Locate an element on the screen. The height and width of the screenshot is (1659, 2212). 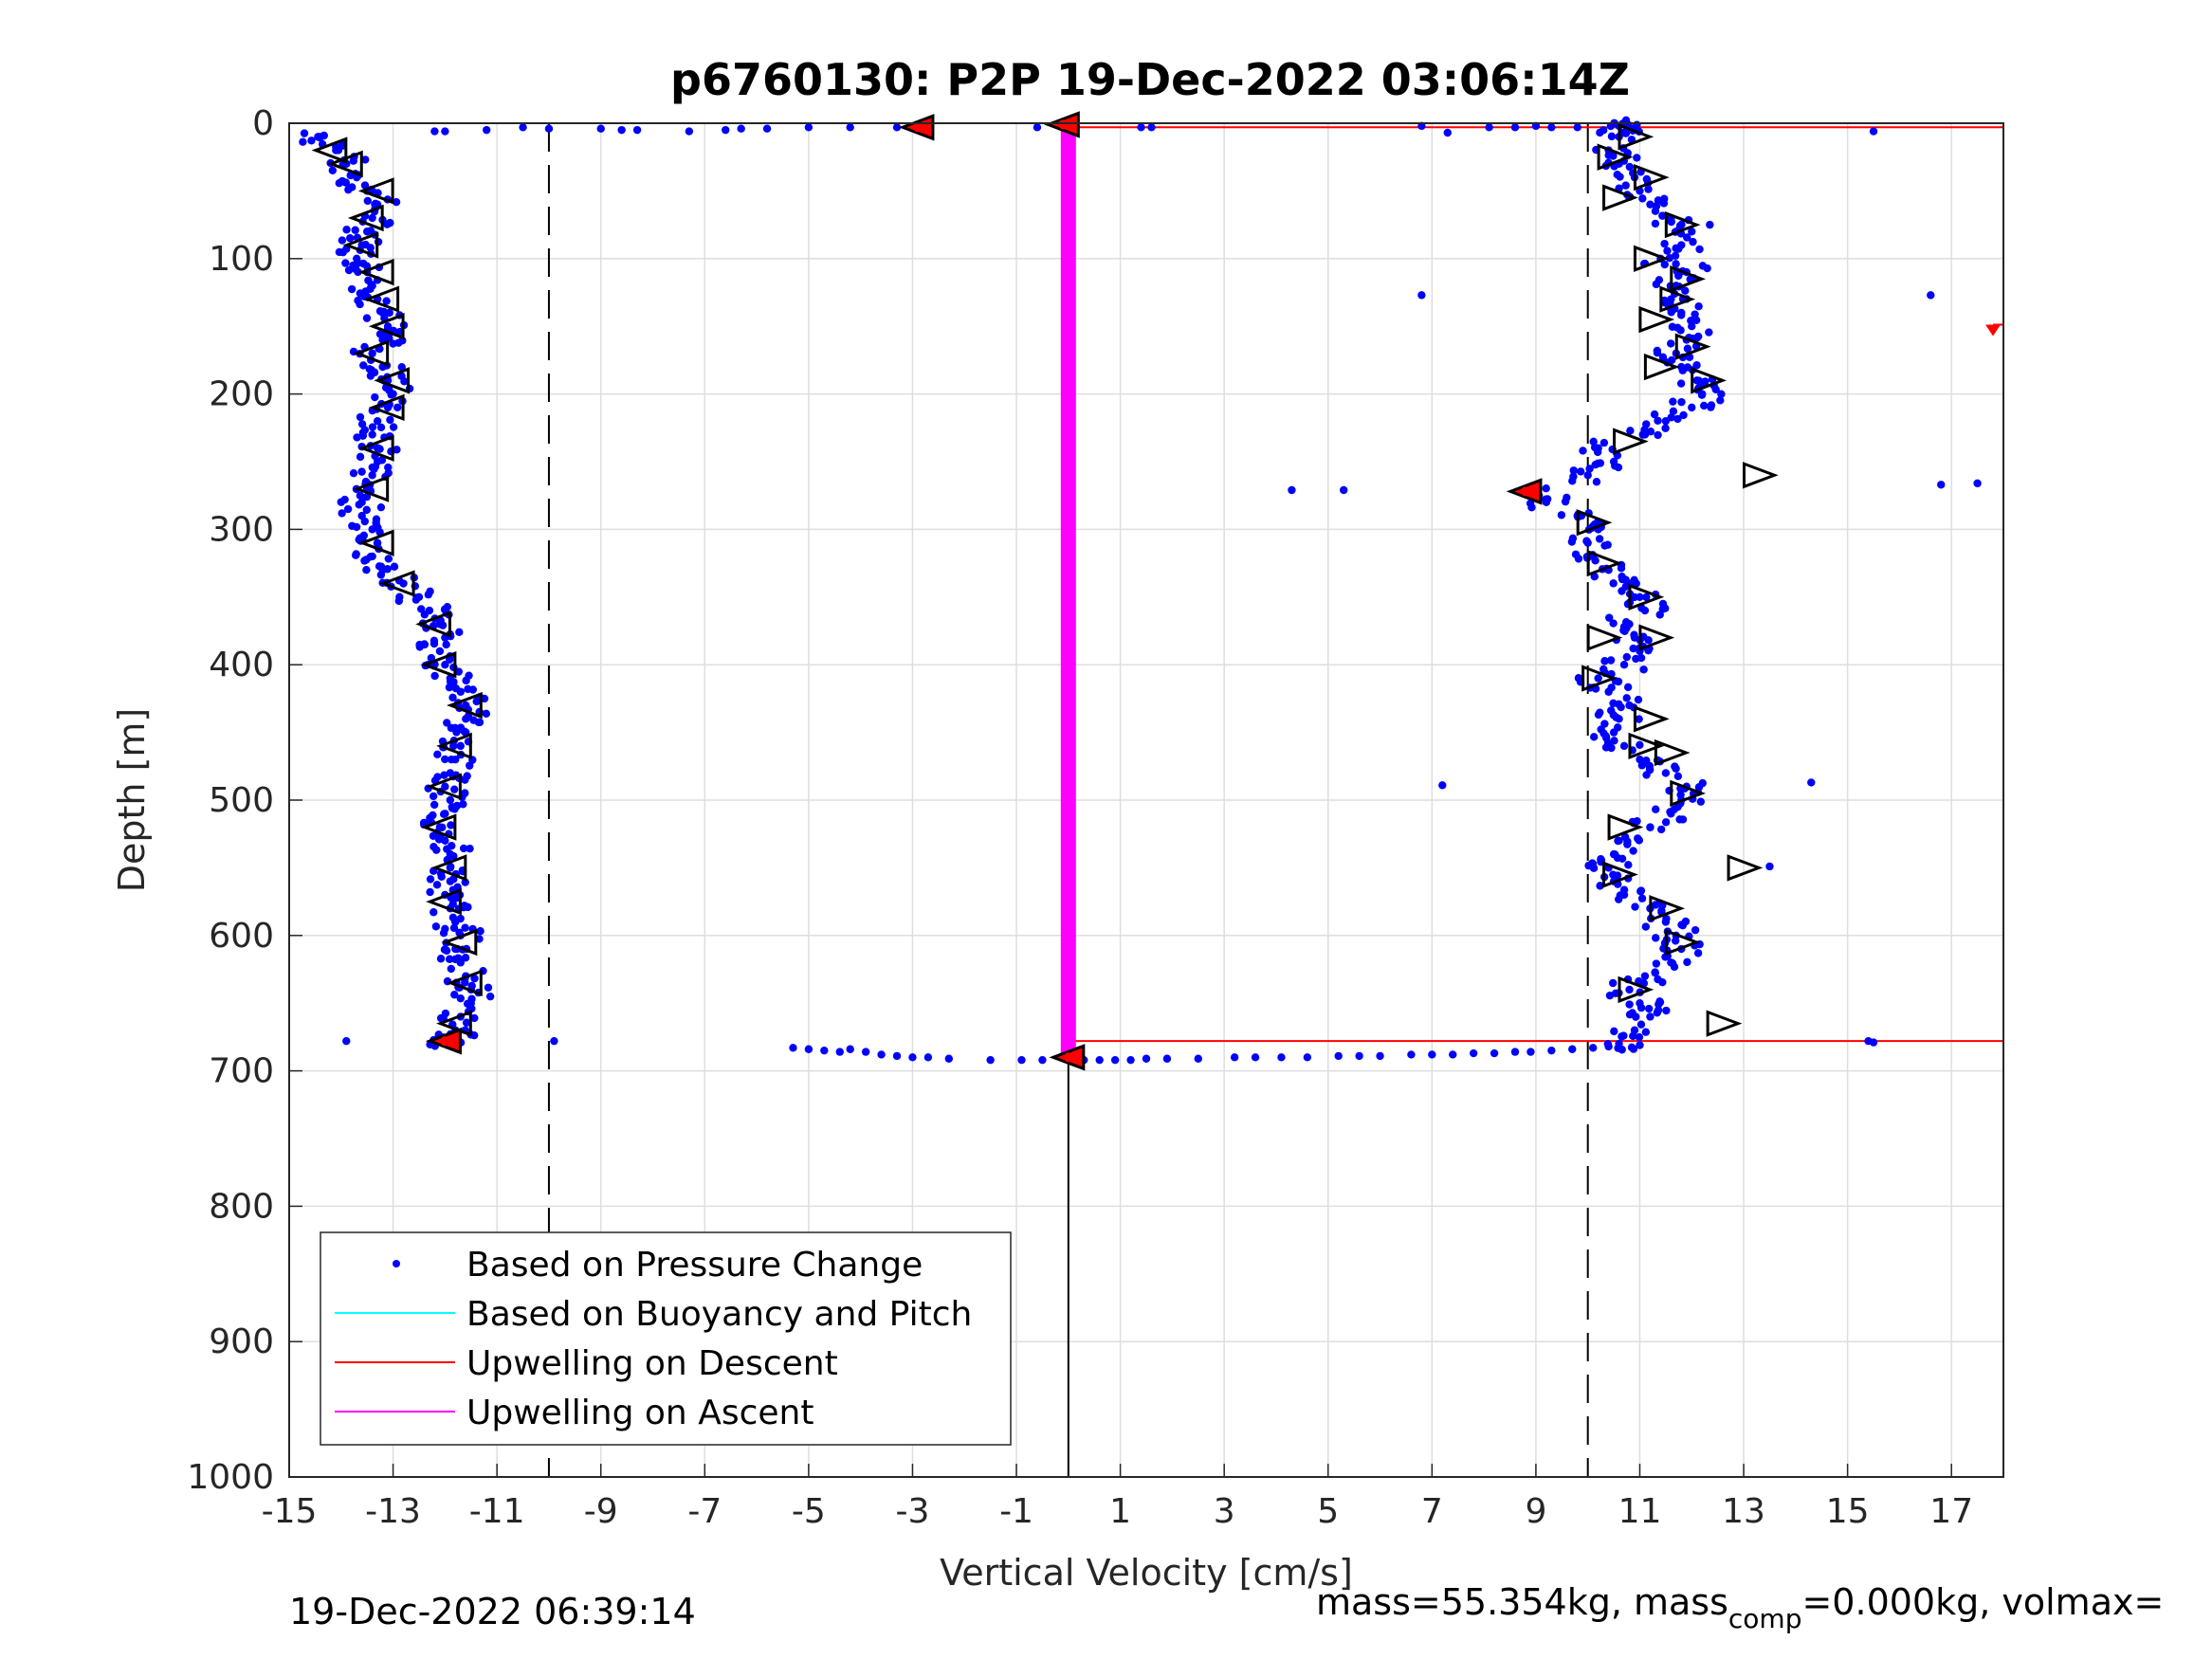
y-tick-label: 300 is located at coordinates (241, 529).